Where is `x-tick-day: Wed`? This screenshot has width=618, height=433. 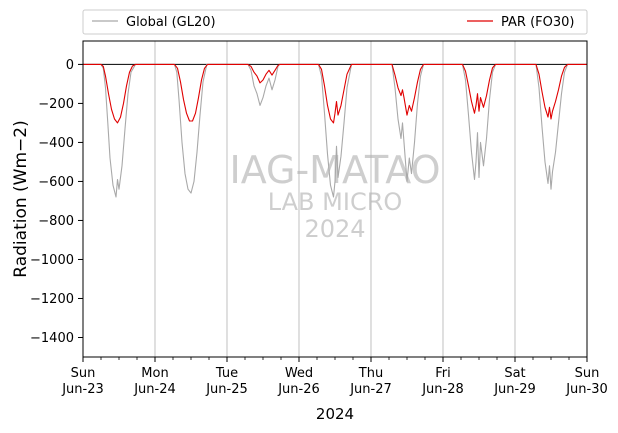 x-tick-day: Wed is located at coordinates (299, 373).